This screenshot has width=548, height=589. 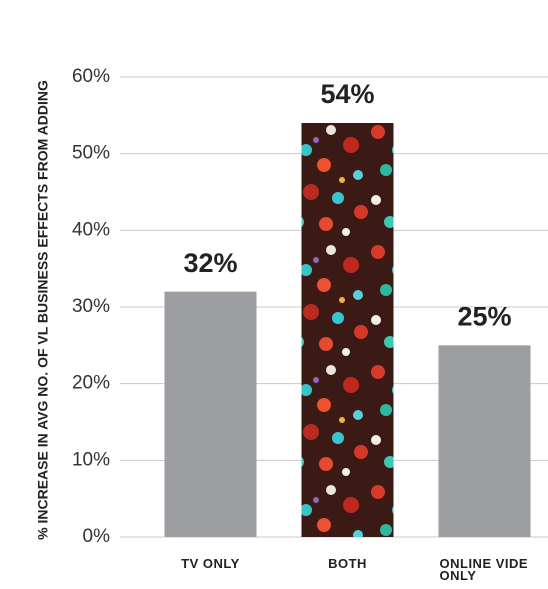 What do you see at coordinates (91, 459) in the screenshot?
I see `y-tick-label: 10%` at bounding box center [91, 459].